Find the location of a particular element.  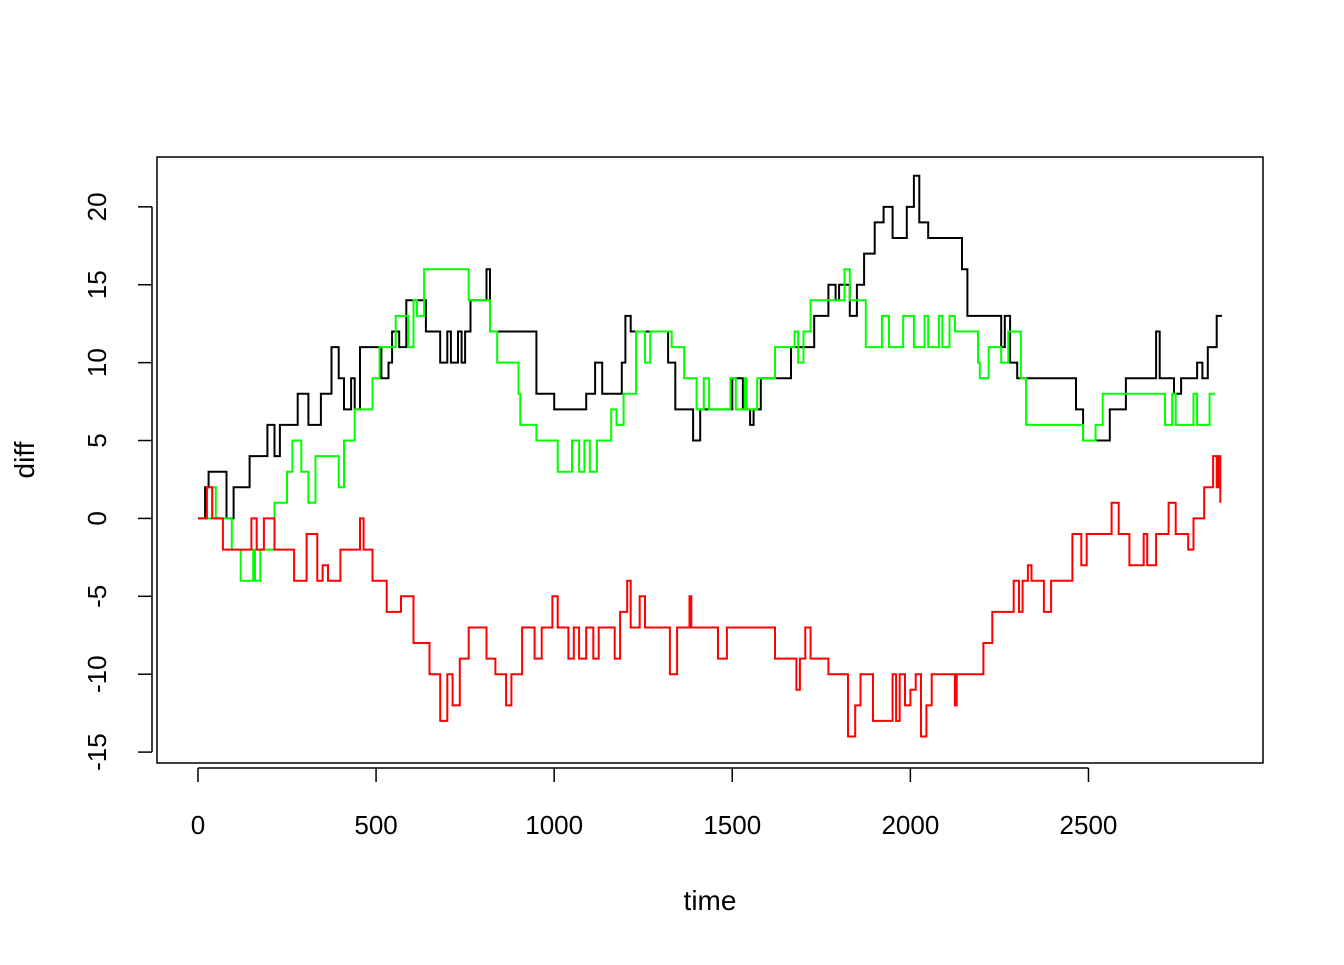

x-tick-label: 2500 is located at coordinates (1089, 825).